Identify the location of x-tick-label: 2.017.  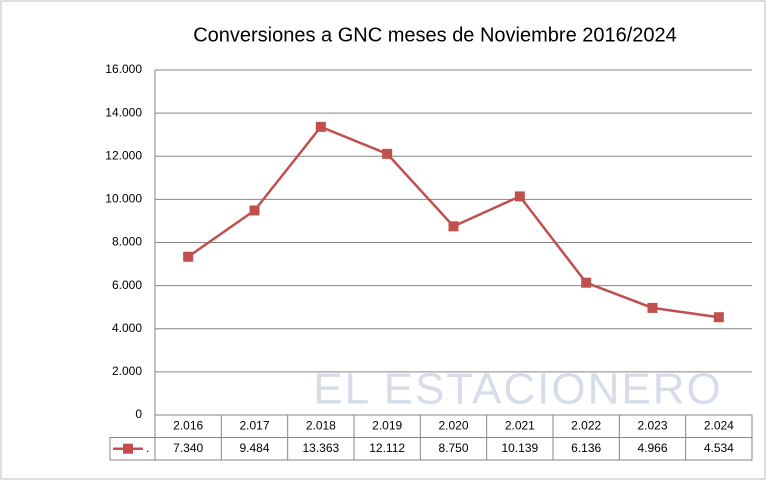
(254, 425).